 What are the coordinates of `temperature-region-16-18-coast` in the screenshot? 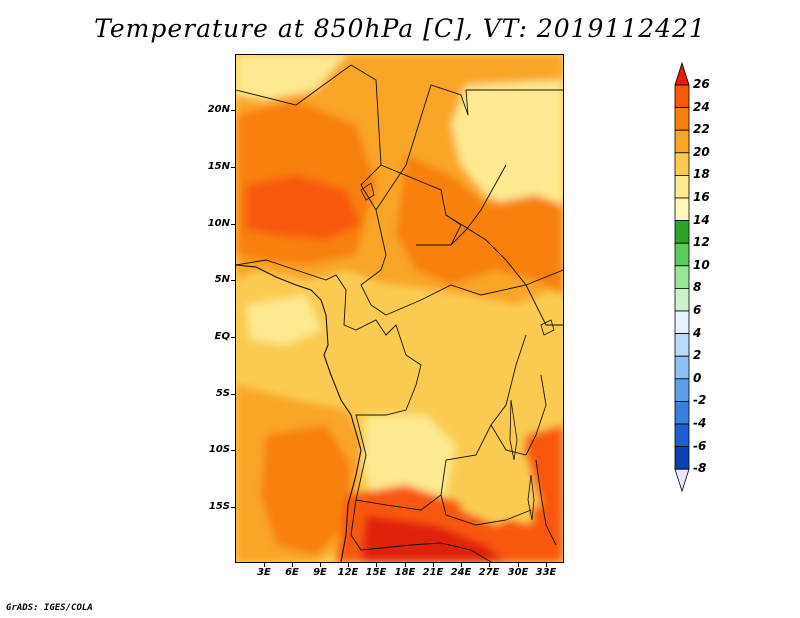 It's located at (283, 320).